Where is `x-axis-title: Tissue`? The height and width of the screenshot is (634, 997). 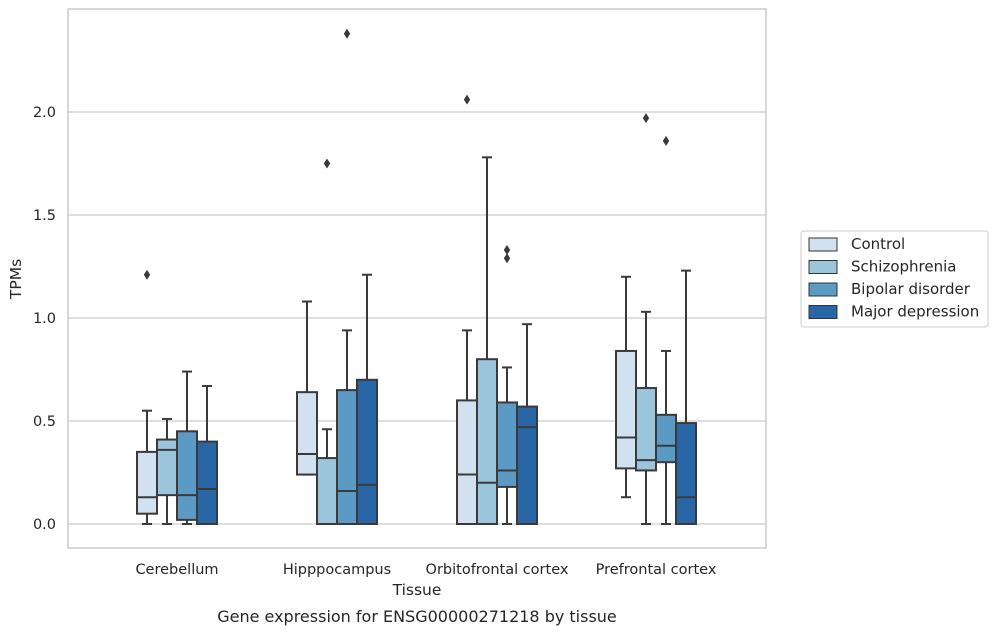
x-axis-title: Tissue is located at coordinates (417, 590).